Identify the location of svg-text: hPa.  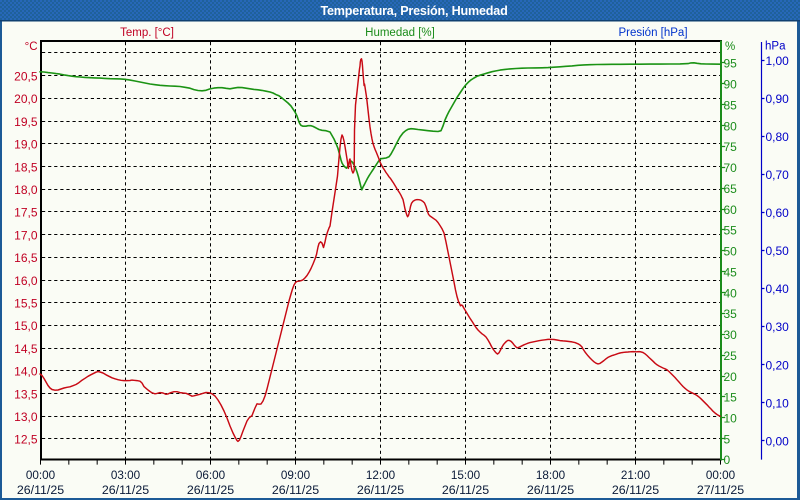
(775, 47).